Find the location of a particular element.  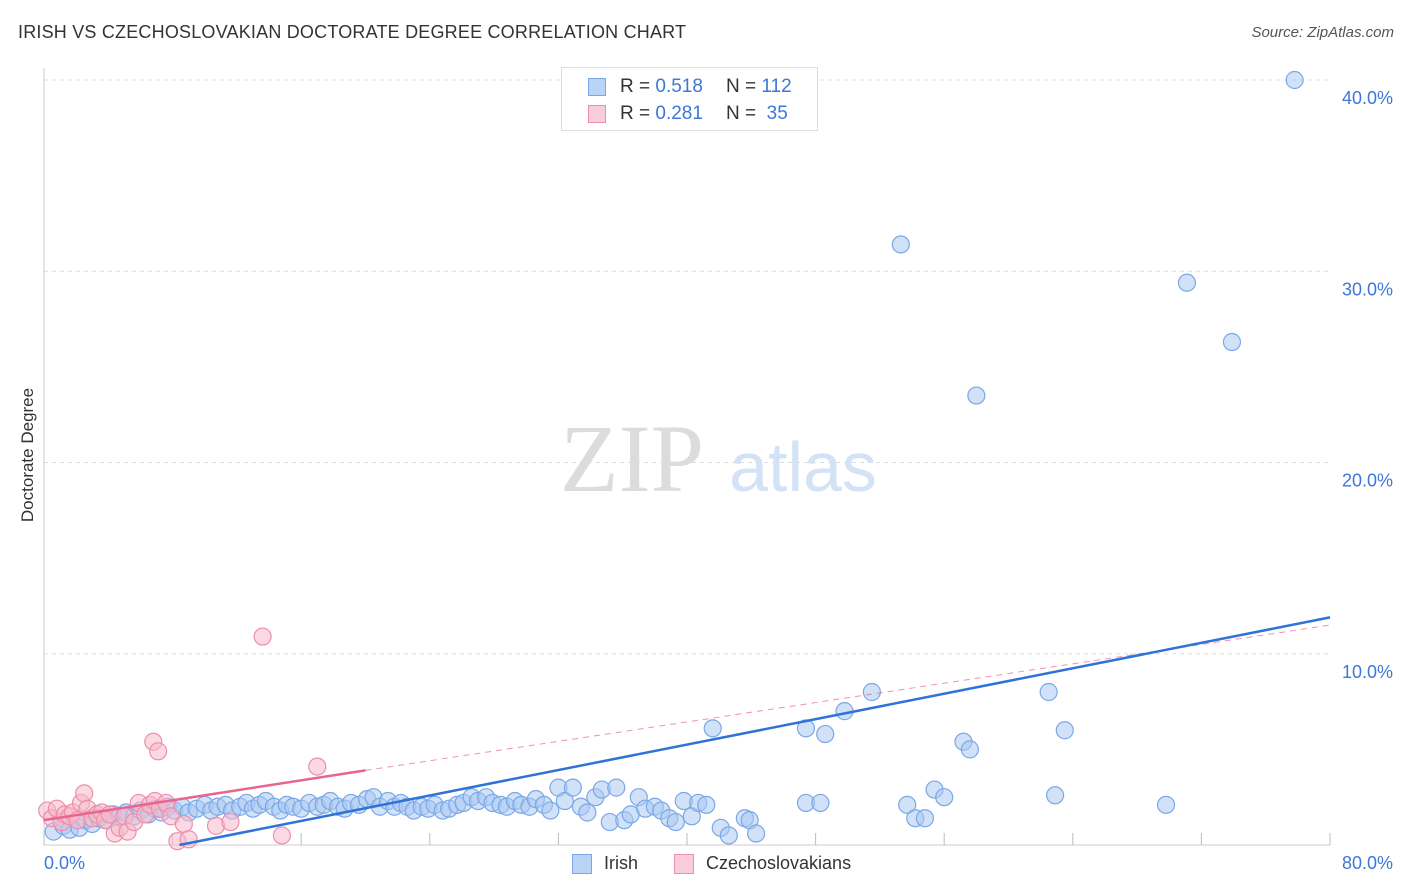

stats-legend: R = 0.518 N = 112 R = 0.281 N = 35 is located at coordinates (689, 99).